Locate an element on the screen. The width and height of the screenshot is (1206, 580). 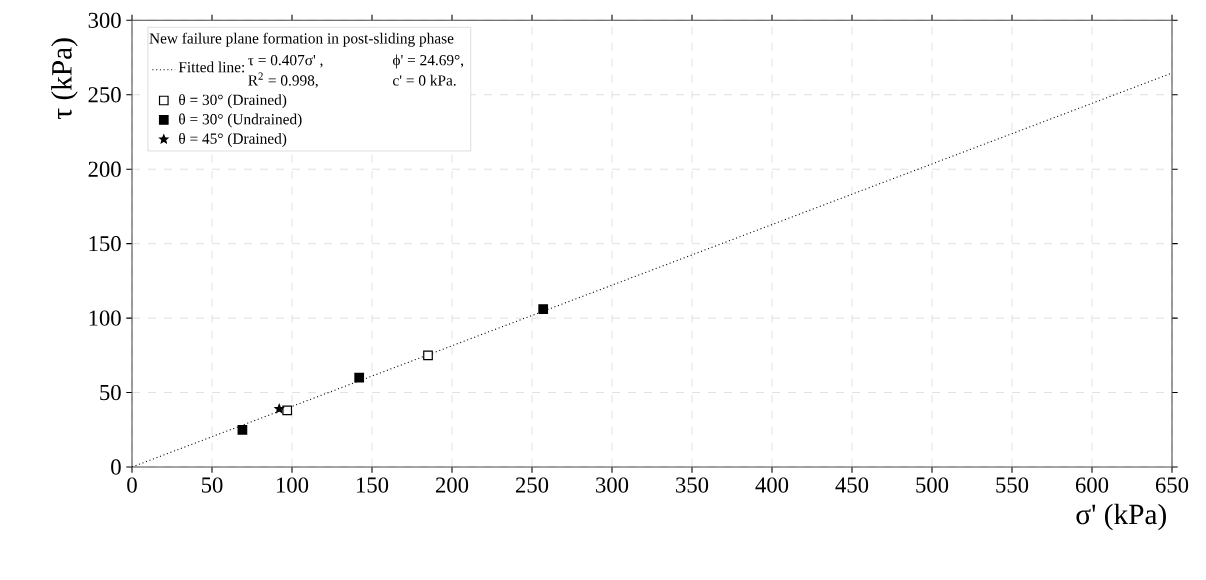
x-tick-label: 200 is located at coordinates (452, 485).